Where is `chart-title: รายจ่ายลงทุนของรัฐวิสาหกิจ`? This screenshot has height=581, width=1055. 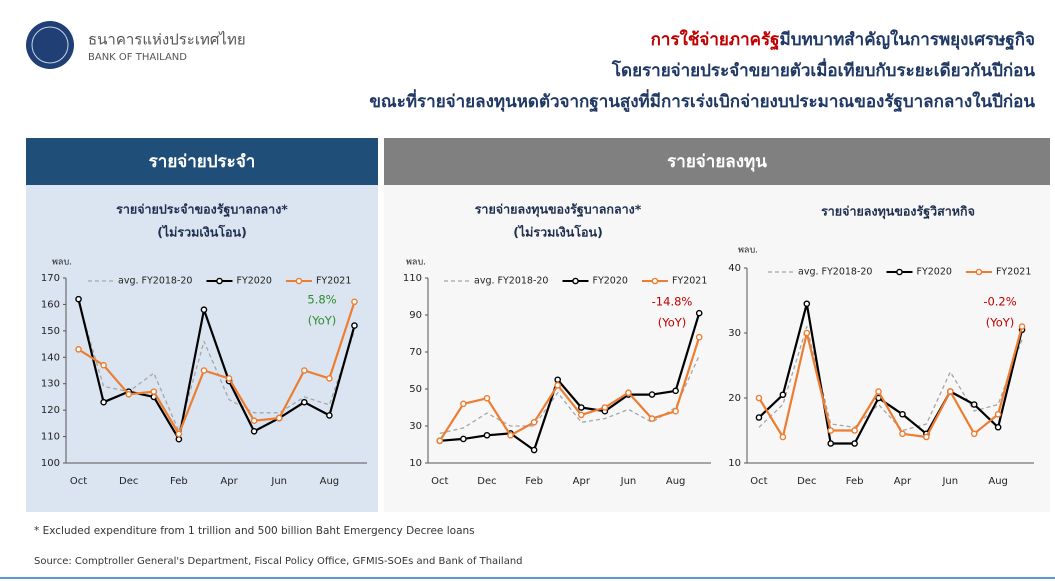
chart-title: รายจ่ายลงทุนของรัฐวิสาหกิจ is located at coordinates (898, 212).